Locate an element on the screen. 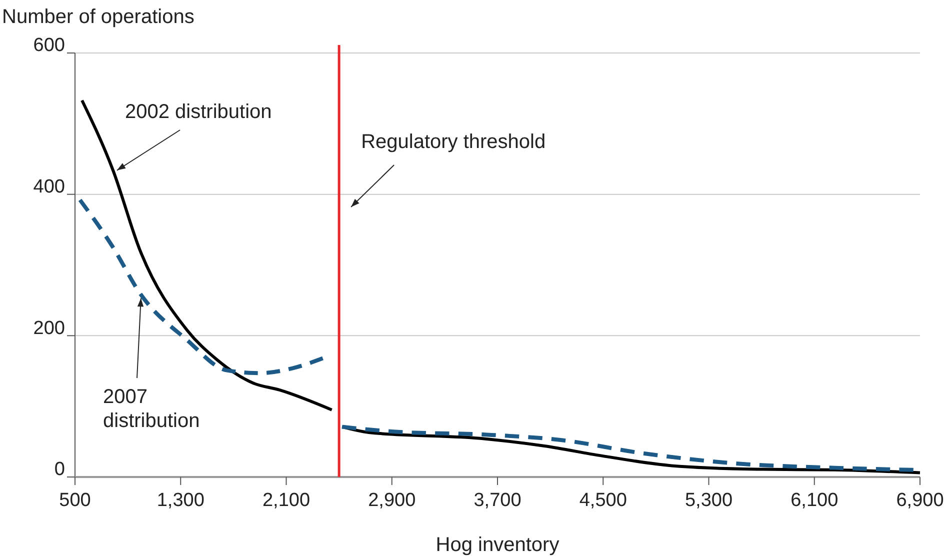  x-tick-label: 4,500 is located at coordinates (603, 500).